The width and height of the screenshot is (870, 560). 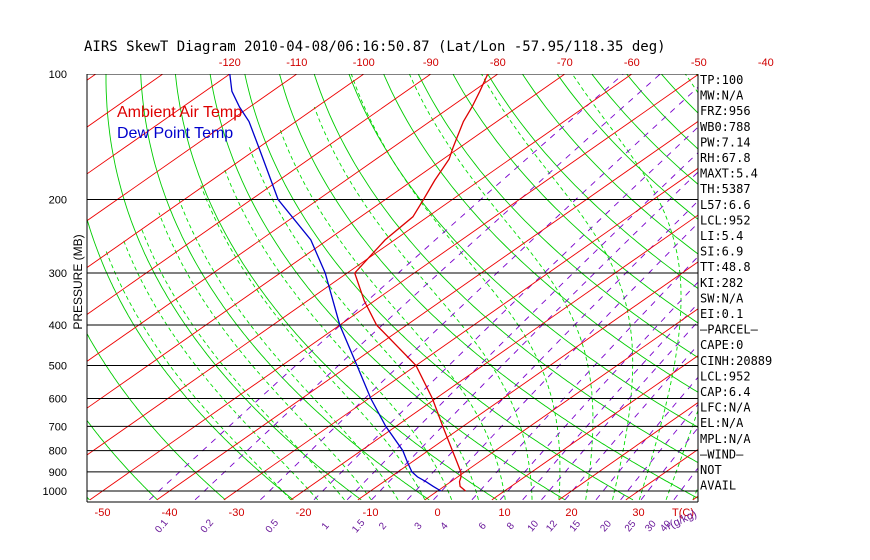 What do you see at coordinates (766, 63) in the screenshot?
I see `top-temp-tick: -40` at bounding box center [766, 63].